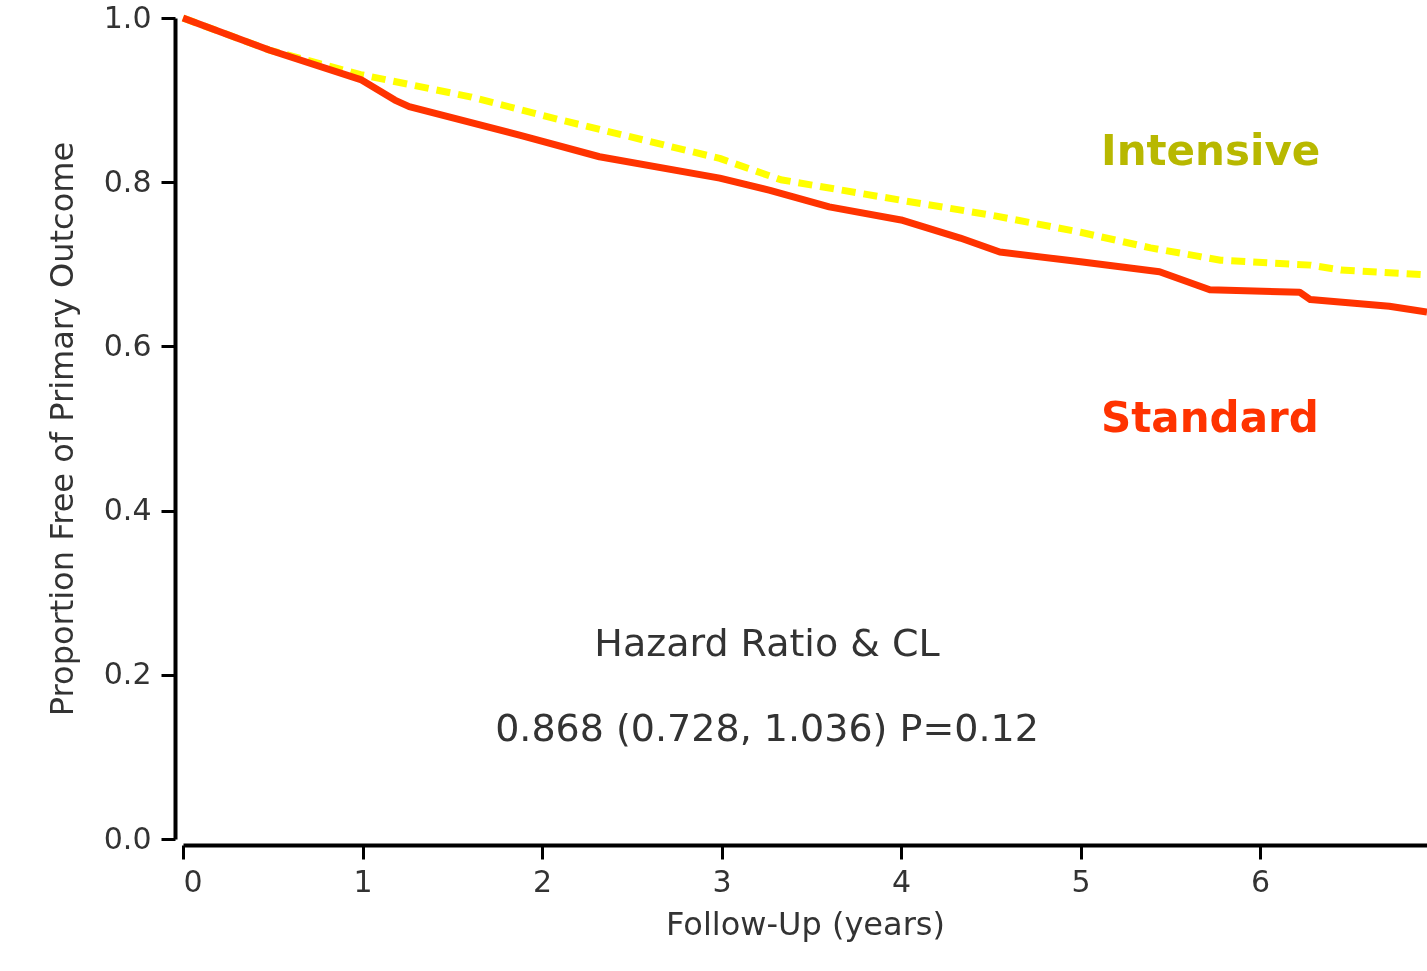 The height and width of the screenshot is (971, 1427). I want to click on annotation: 0.868 (0.728, 1.036) P=0.12, so click(767, 728).